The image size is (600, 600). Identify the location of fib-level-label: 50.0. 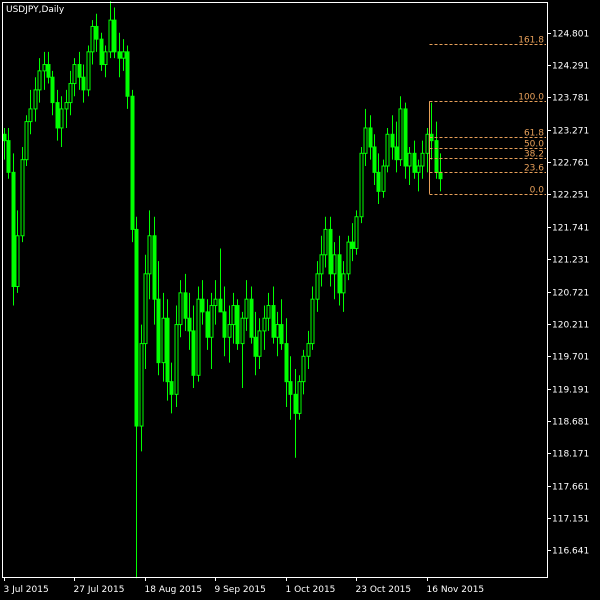
(534, 145).